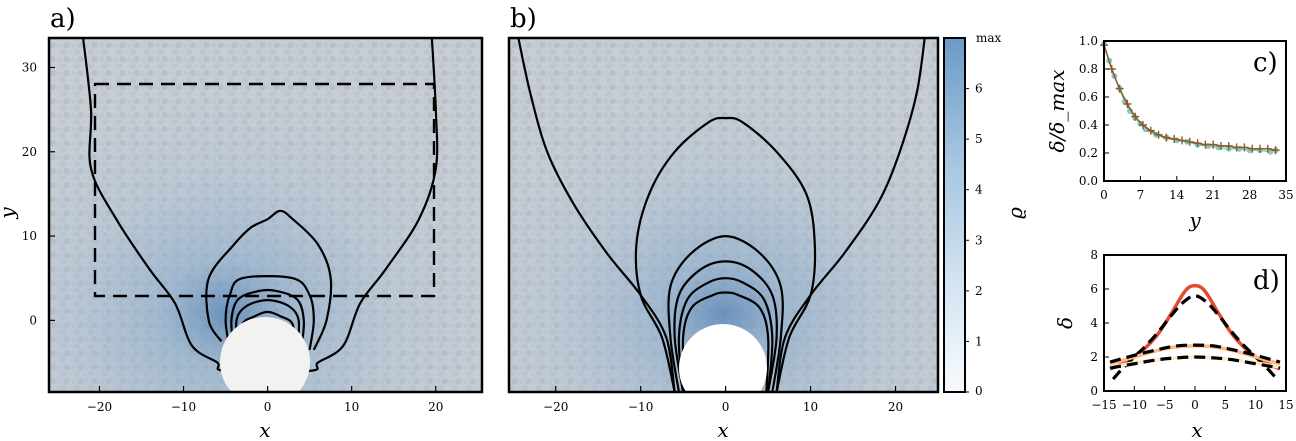  What do you see at coordinates (1195, 353) in the screenshot?
I see `panel-d-series-4-line` at bounding box center [1195, 353].